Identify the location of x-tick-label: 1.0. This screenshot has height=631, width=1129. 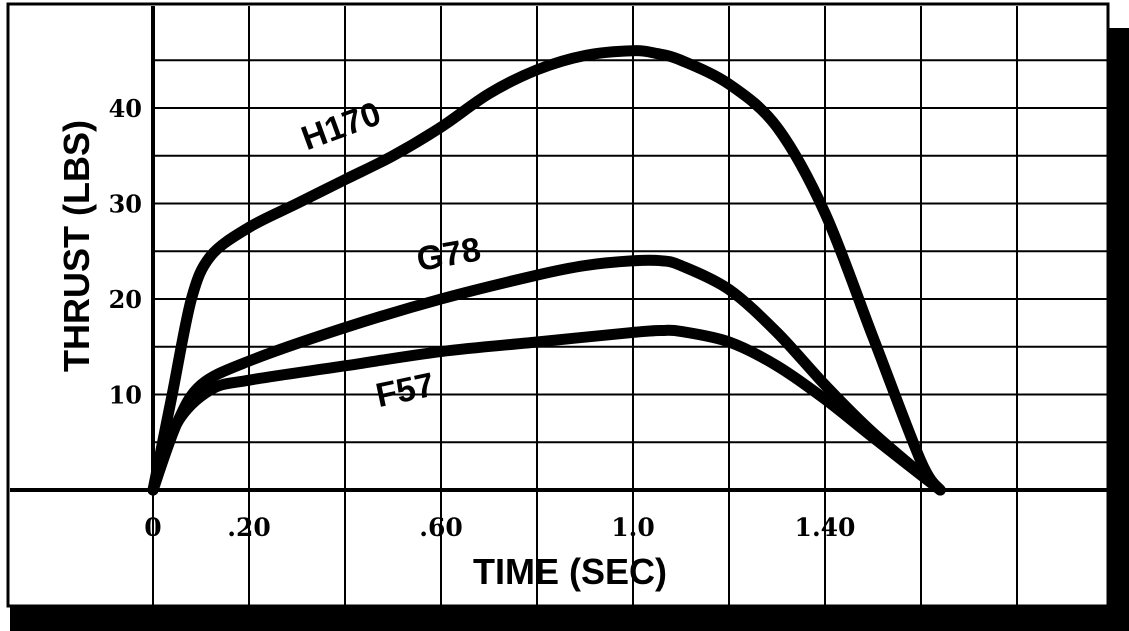
(633, 527).